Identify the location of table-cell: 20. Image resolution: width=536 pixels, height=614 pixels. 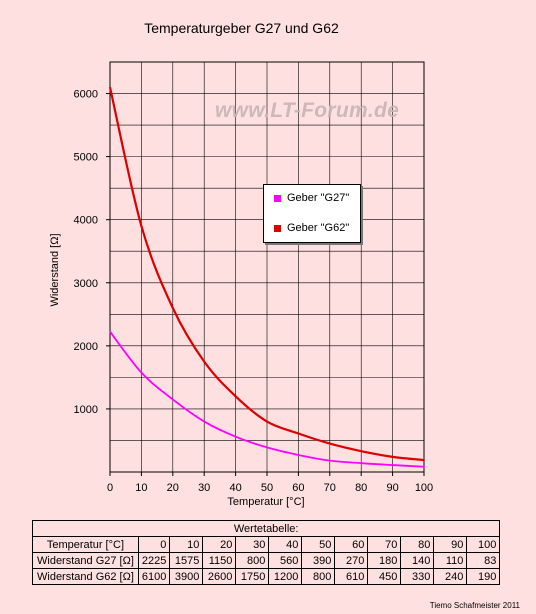
(219, 544).